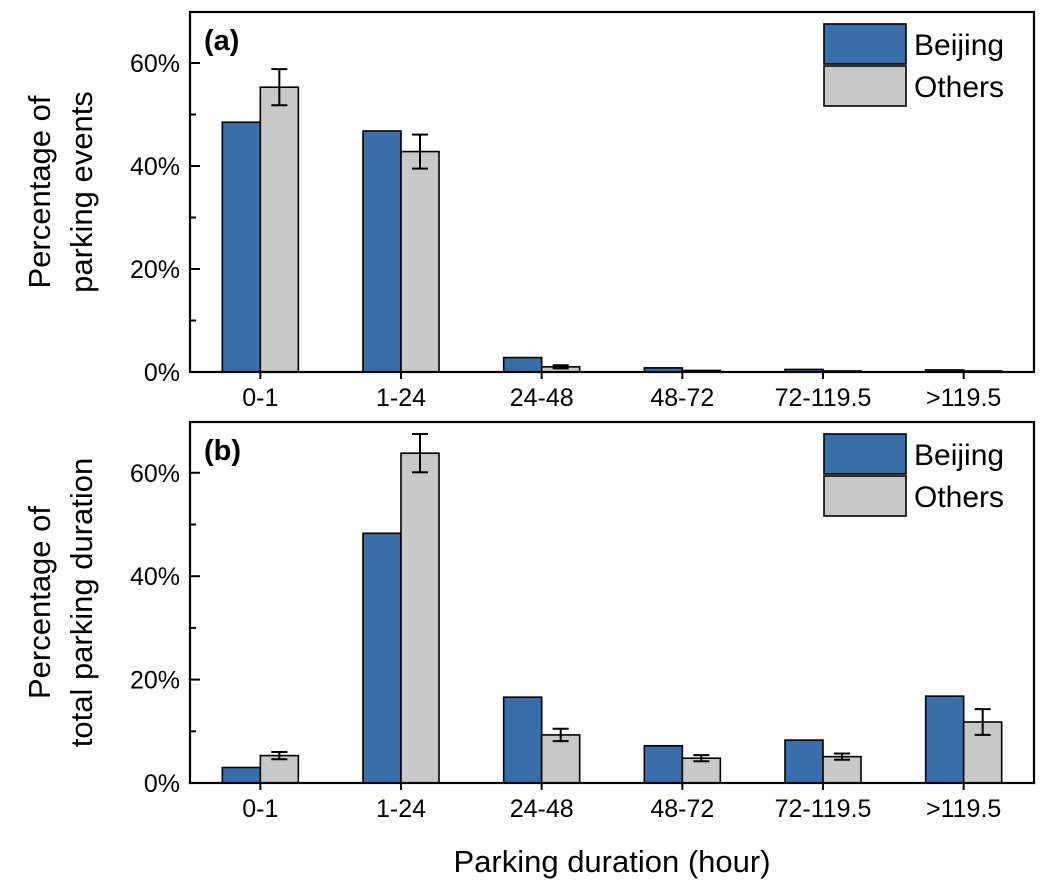 This screenshot has width=1040, height=884. I want to click on x-axis-title: Parking duration (hour), so click(611, 861).